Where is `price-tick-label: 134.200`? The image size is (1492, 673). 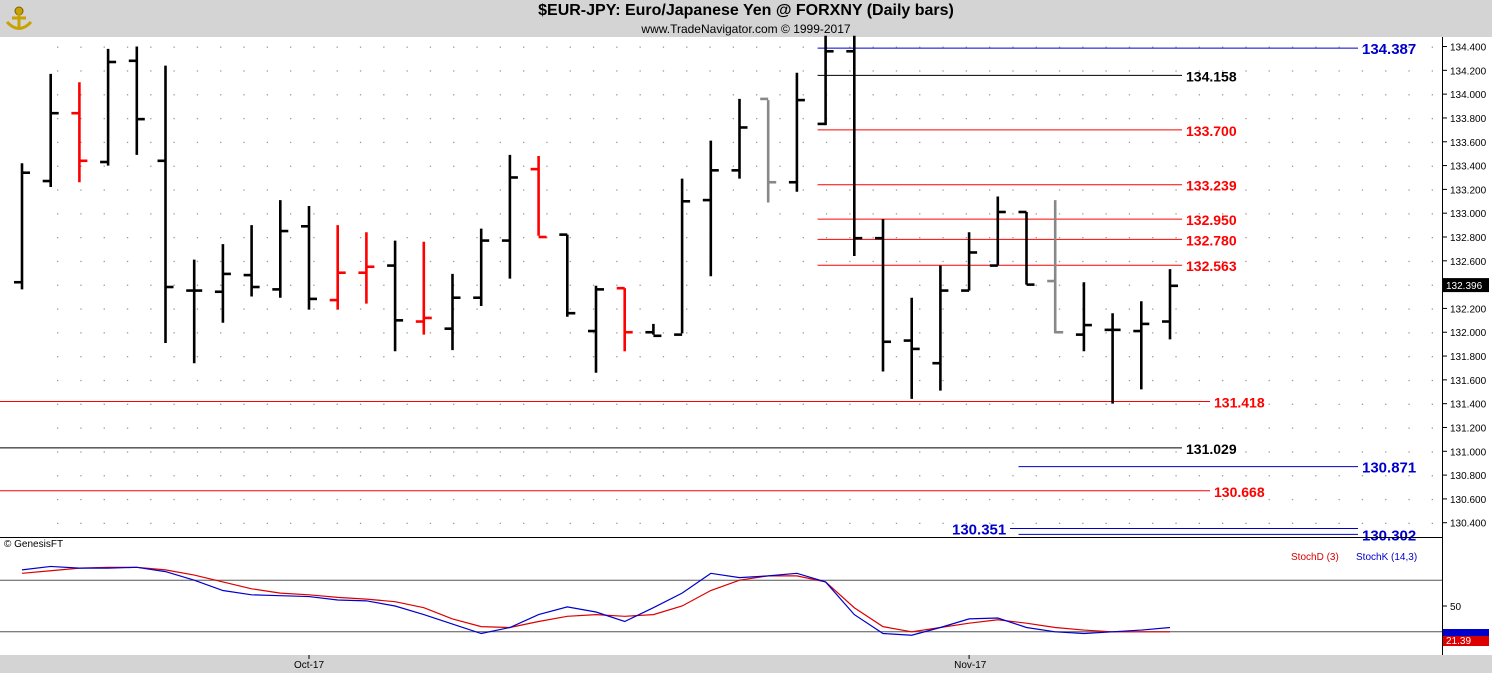
price-tick-label: 134.200 is located at coordinates (1468, 71).